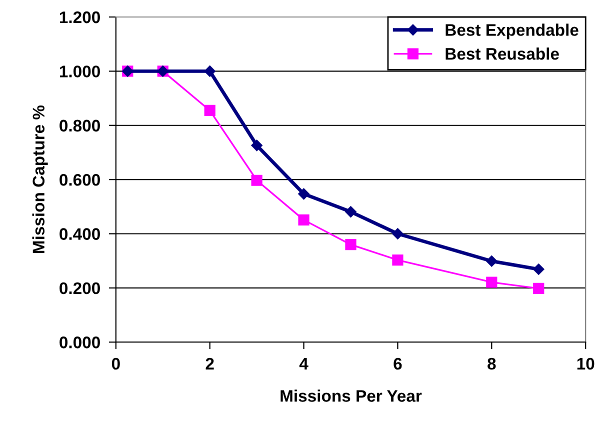 This screenshot has height=425, width=610. What do you see at coordinates (116, 364) in the screenshot?
I see `x-tick-label: 0` at bounding box center [116, 364].